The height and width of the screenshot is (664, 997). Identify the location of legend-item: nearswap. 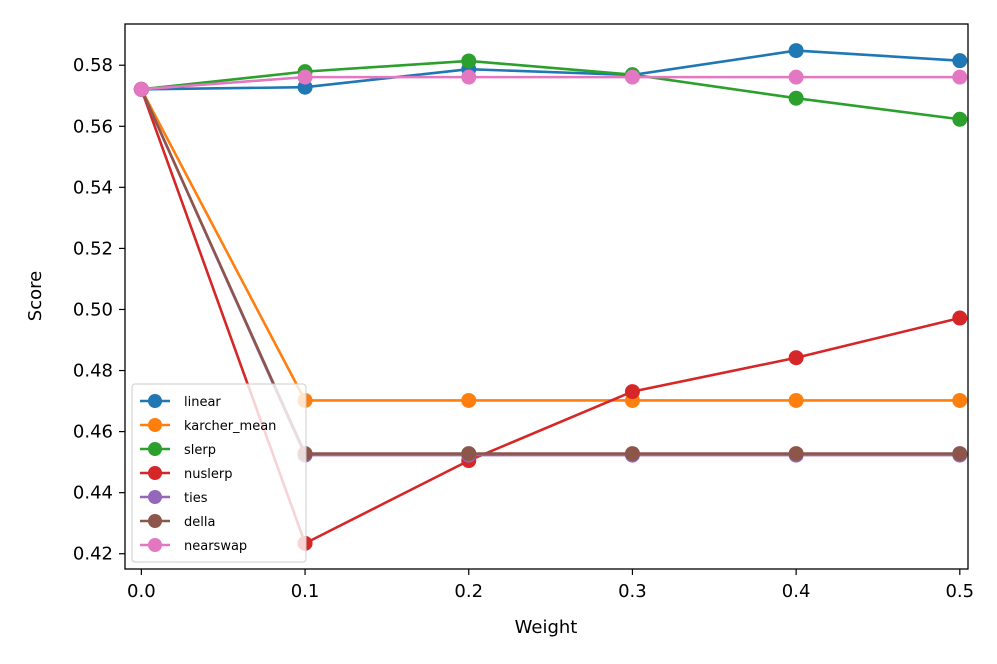
(193, 546).